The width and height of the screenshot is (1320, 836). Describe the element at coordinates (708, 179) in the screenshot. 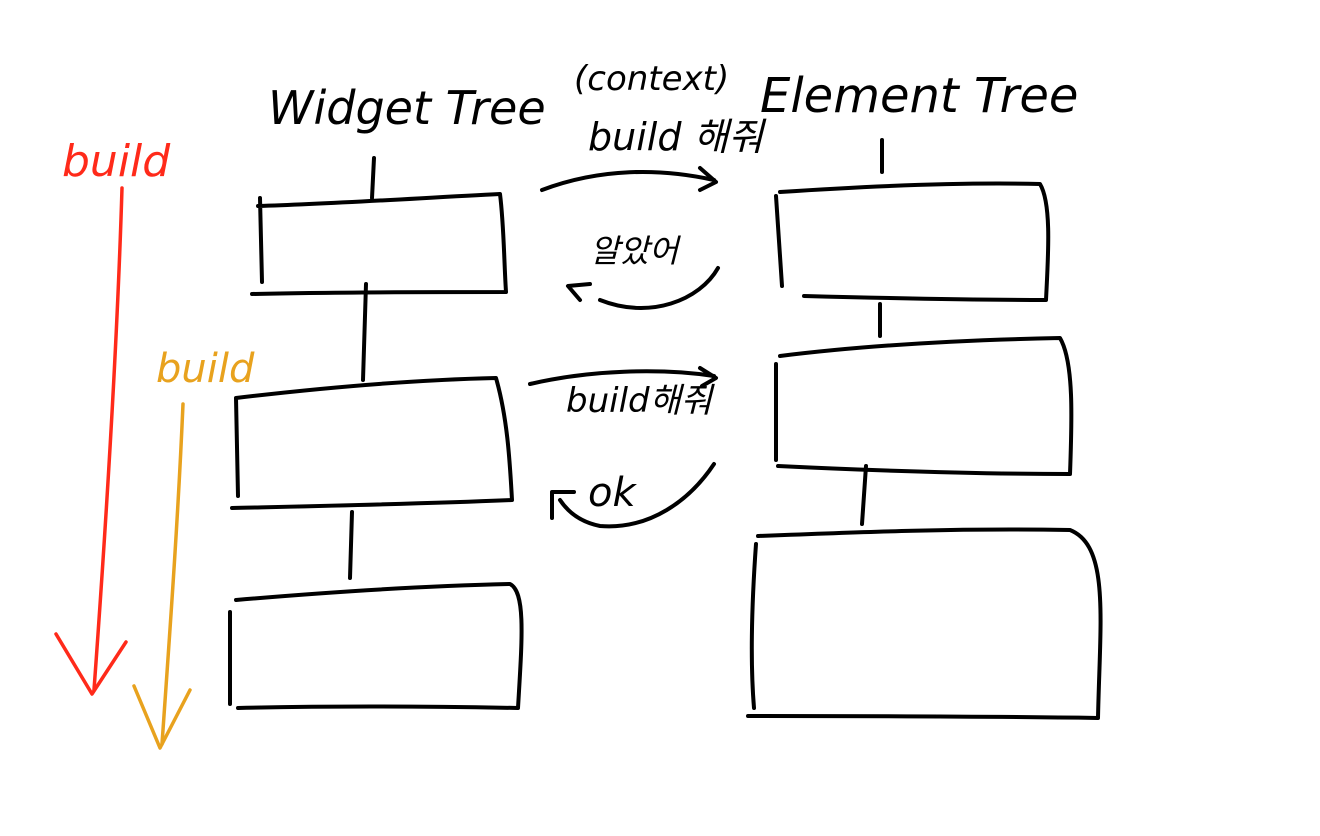

I see `arrow-right-1-head` at that location.